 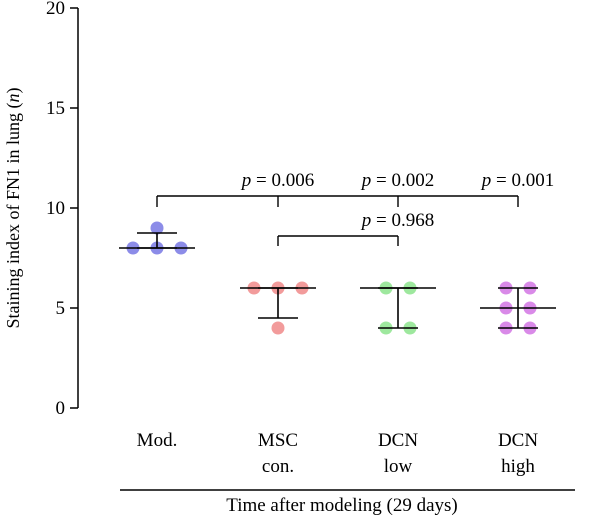 I want to click on x-group-title: Time after modeling (29 days), so click(x=341, y=505).